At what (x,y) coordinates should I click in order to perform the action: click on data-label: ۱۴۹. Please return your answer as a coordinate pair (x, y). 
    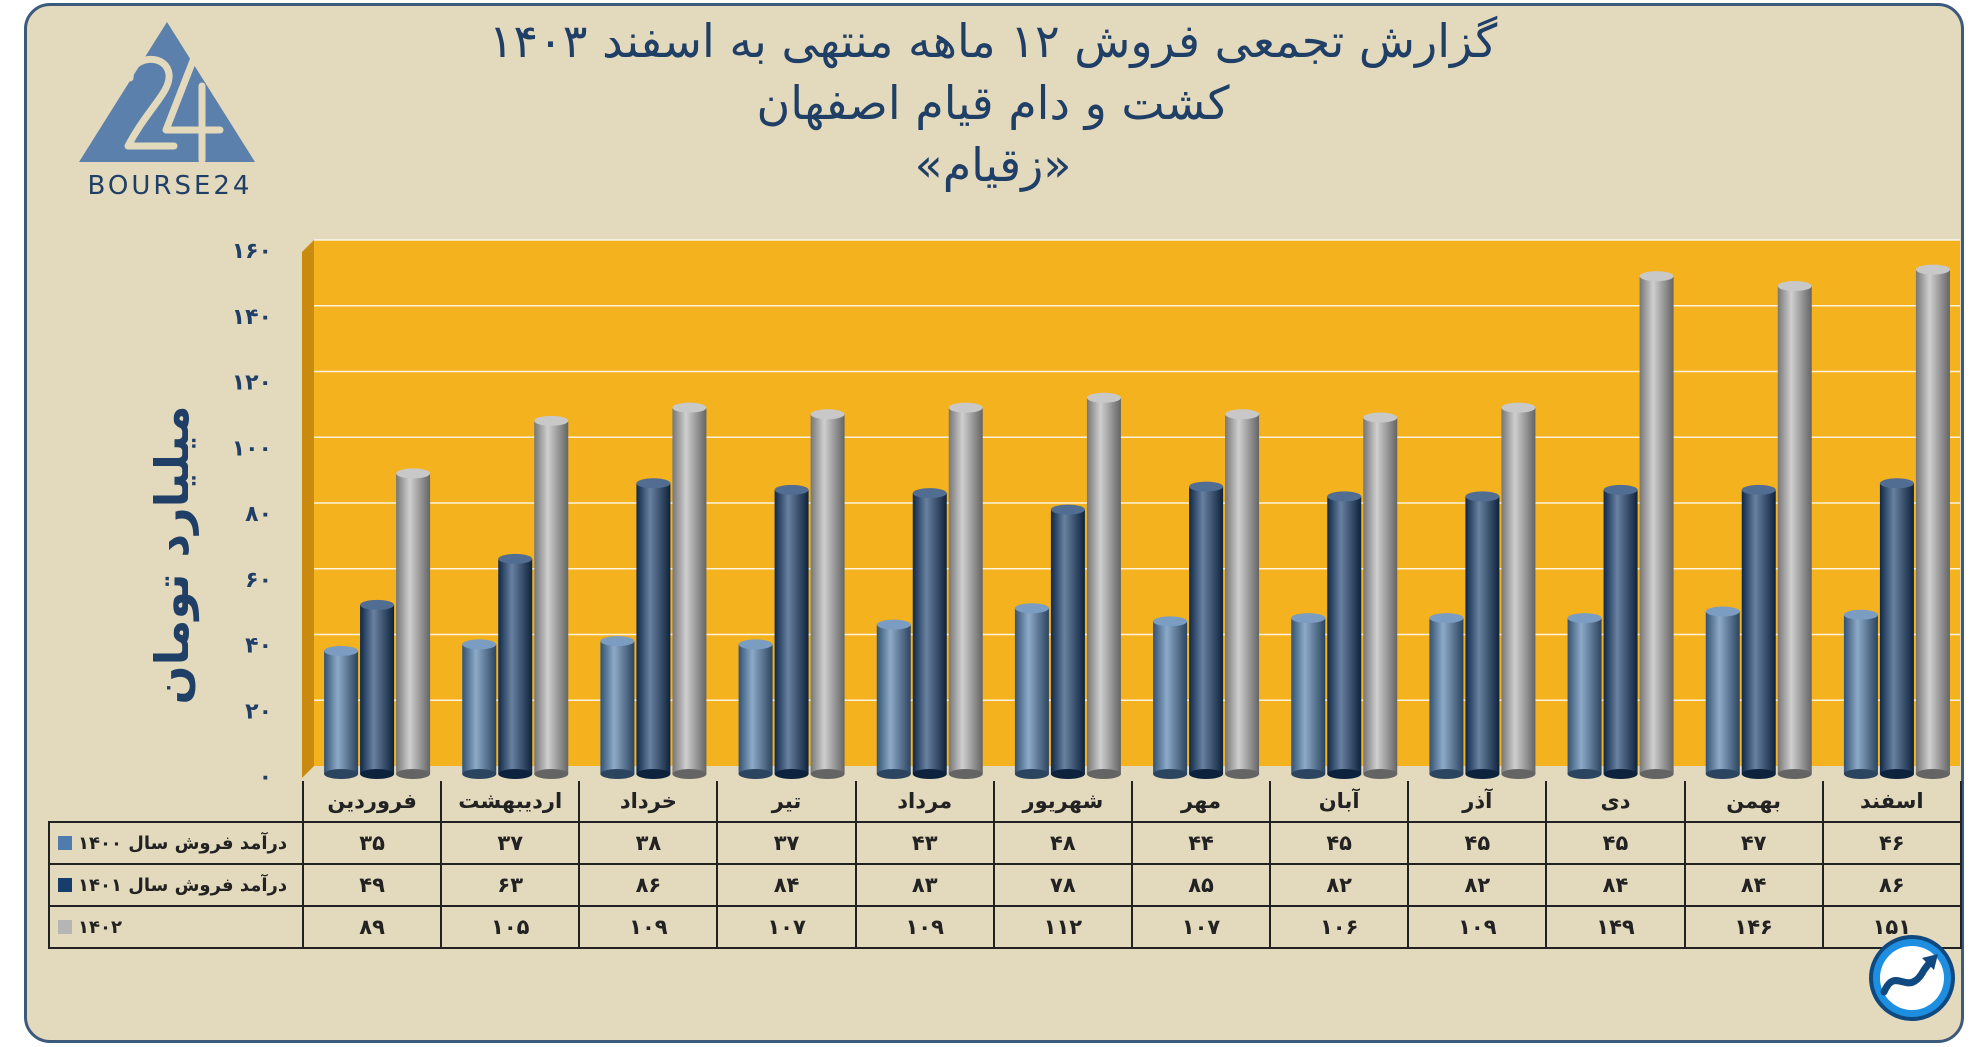
    Looking at the image, I should click on (1615, 927).